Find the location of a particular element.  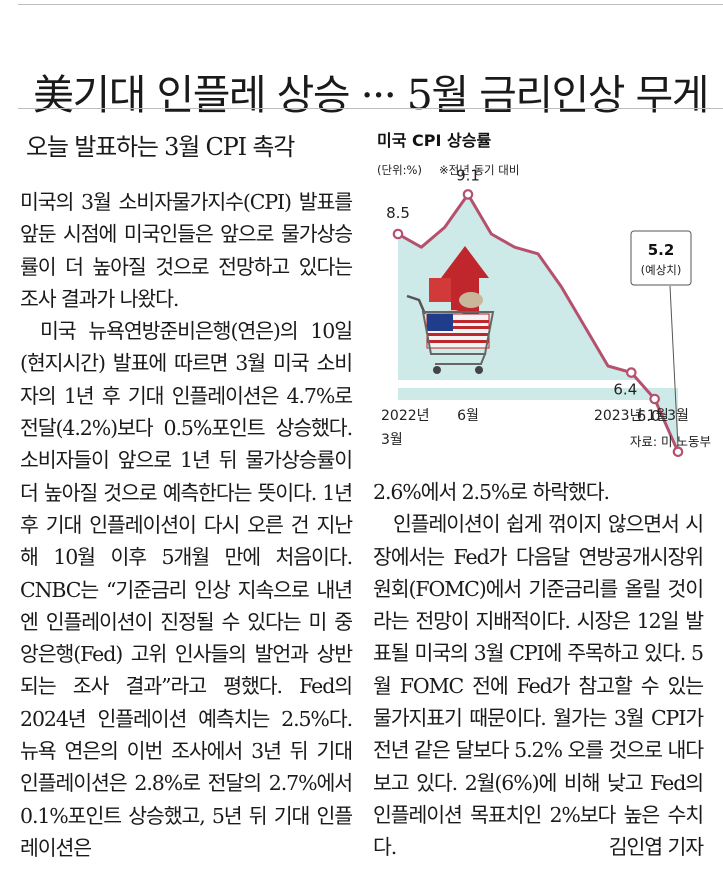

paragraph: 2.6%에서 2.5%로 하락했다. is located at coordinates (491, 492).